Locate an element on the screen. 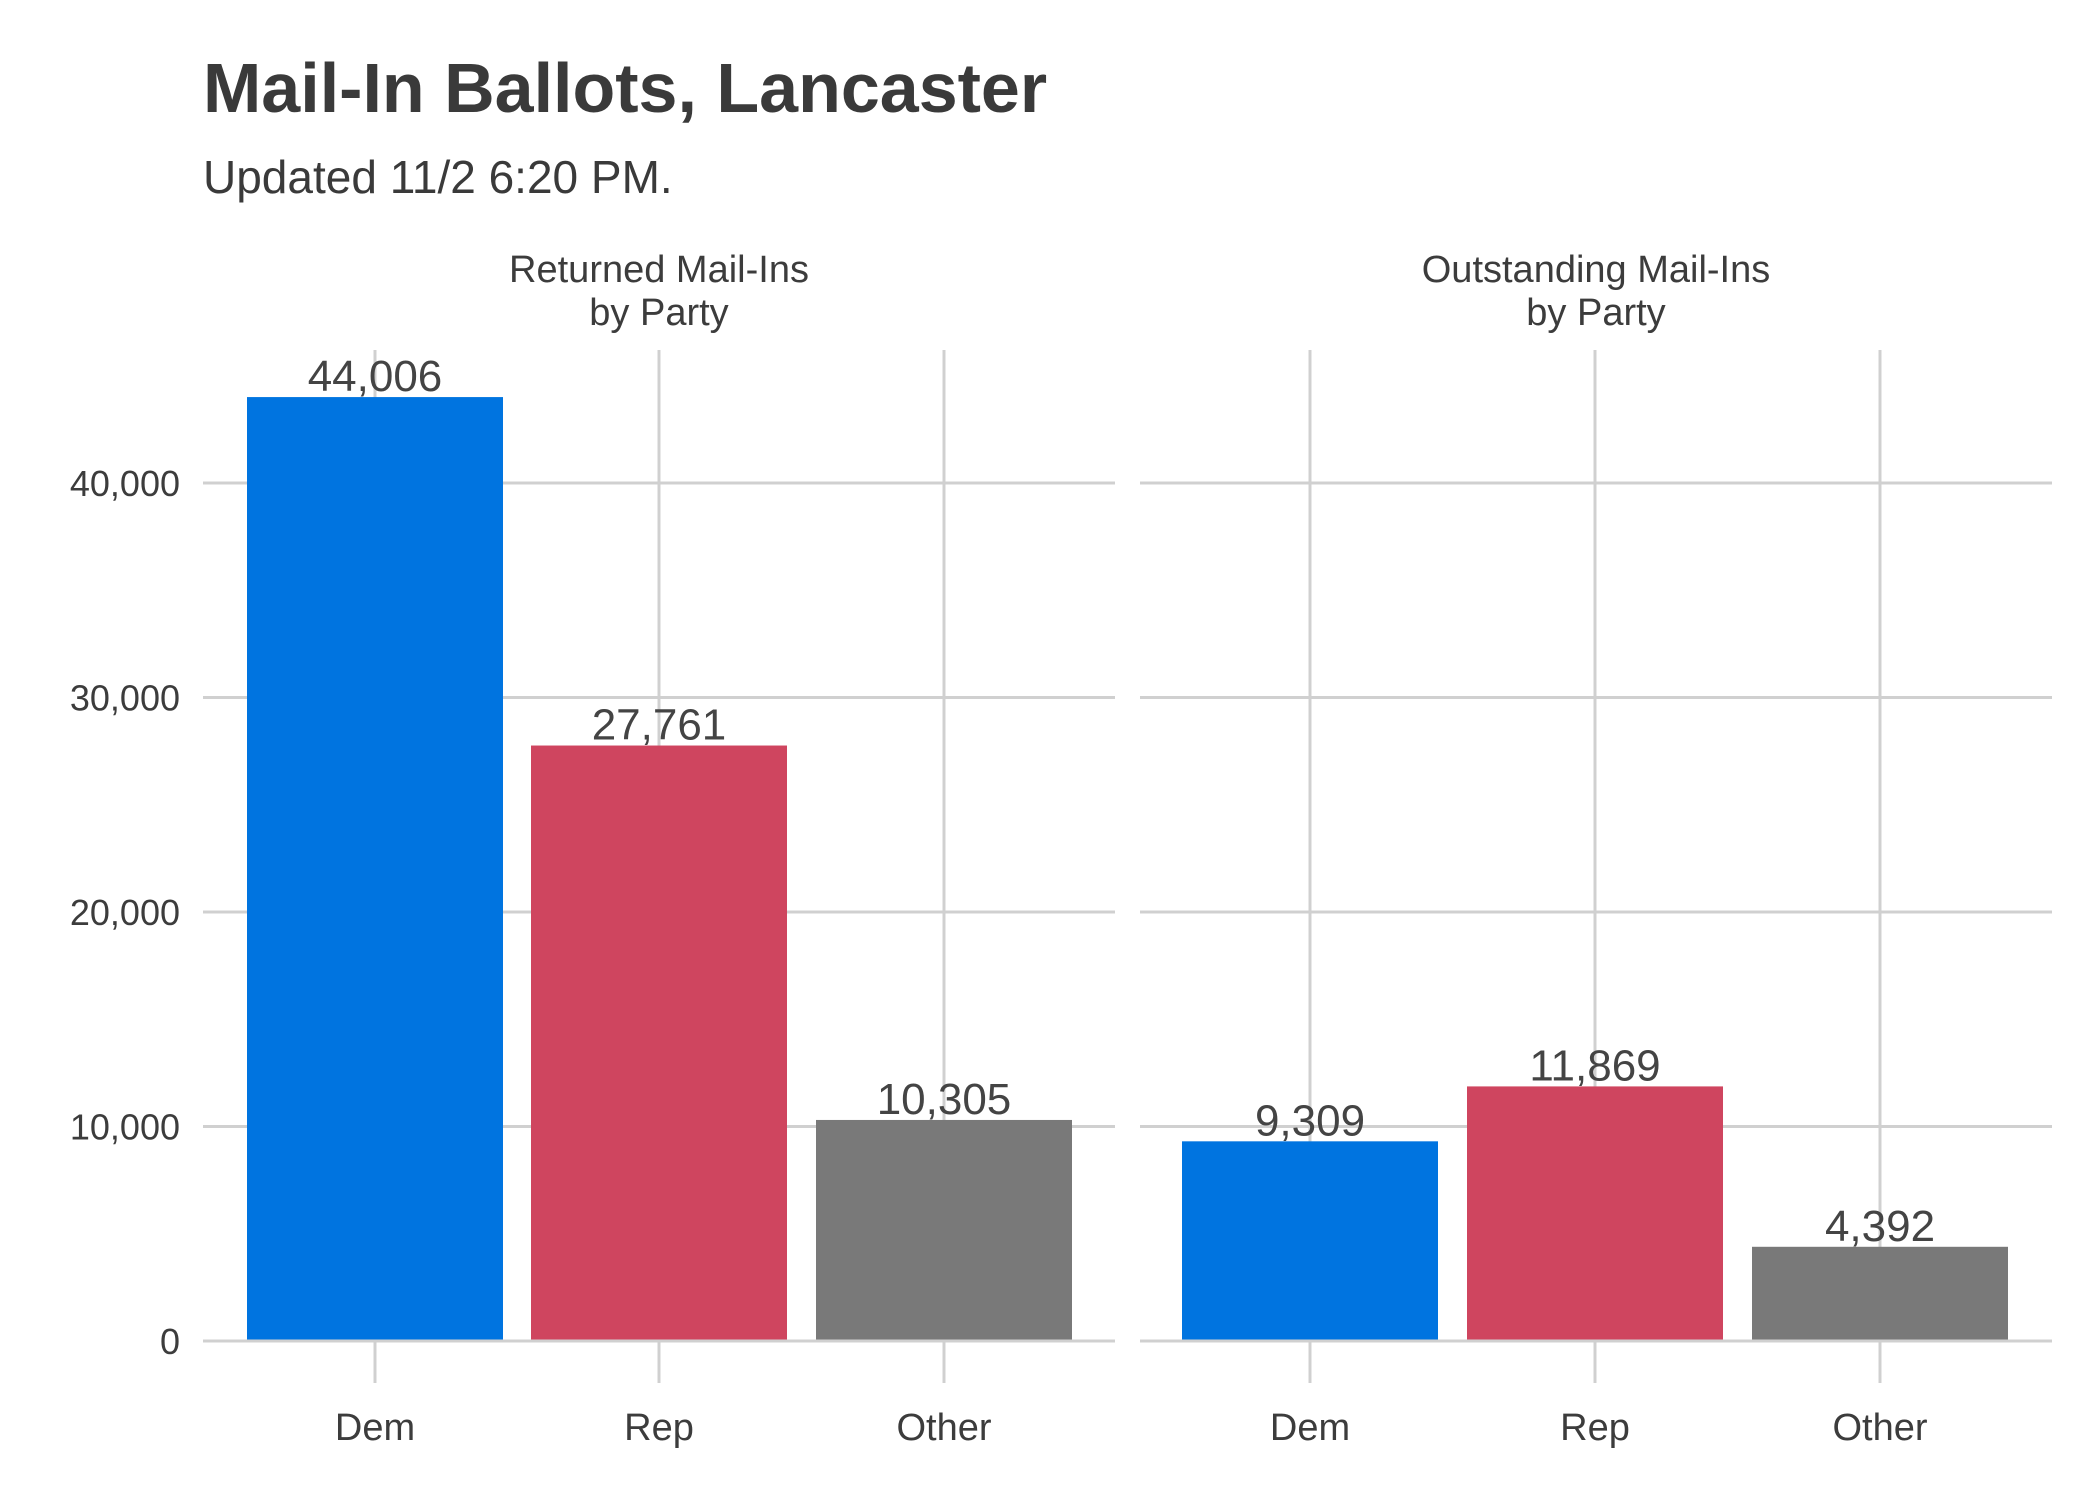 The image size is (2100, 1500). data-label: 10,305 is located at coordinates (944, 1099).